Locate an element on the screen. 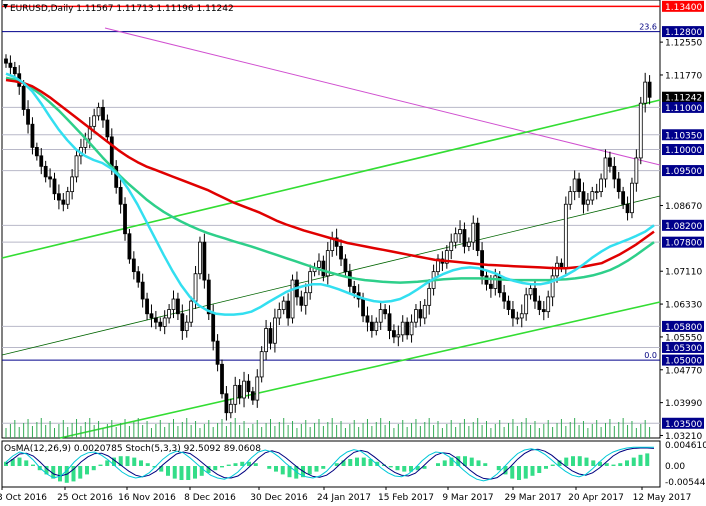 The height and width of the screenshot is (506, 706). time-axis-label: 15 Feb 2017 is located at coordinates (406, 498).